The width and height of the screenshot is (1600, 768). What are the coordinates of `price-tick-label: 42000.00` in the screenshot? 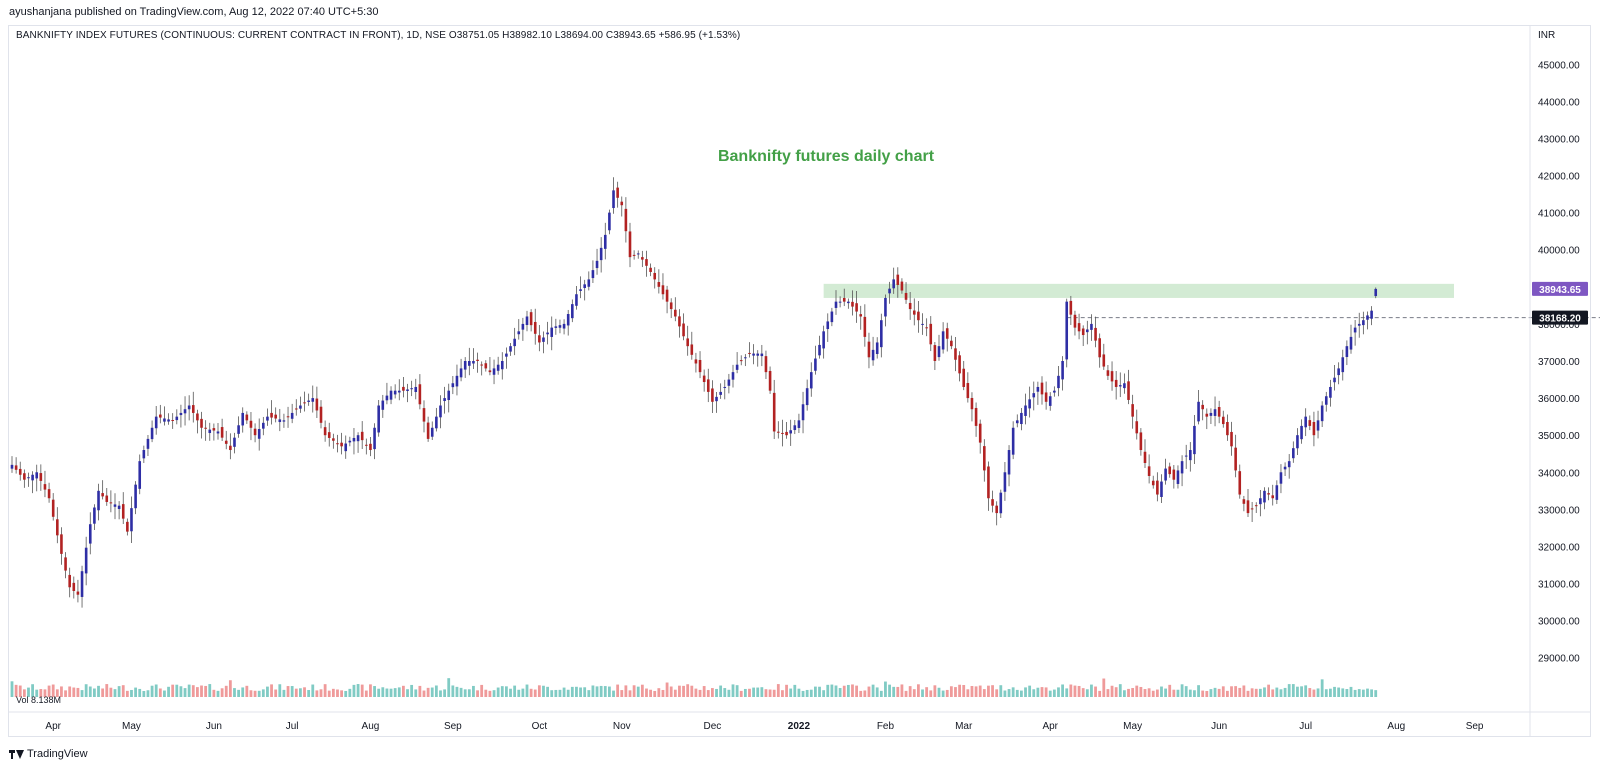 It's located at (1559, 177).